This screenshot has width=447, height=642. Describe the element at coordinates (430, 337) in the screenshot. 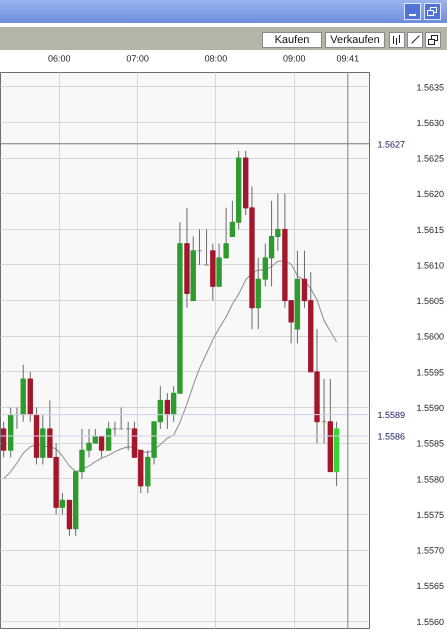

I see `y-tick-label: 1.5600` at that location.